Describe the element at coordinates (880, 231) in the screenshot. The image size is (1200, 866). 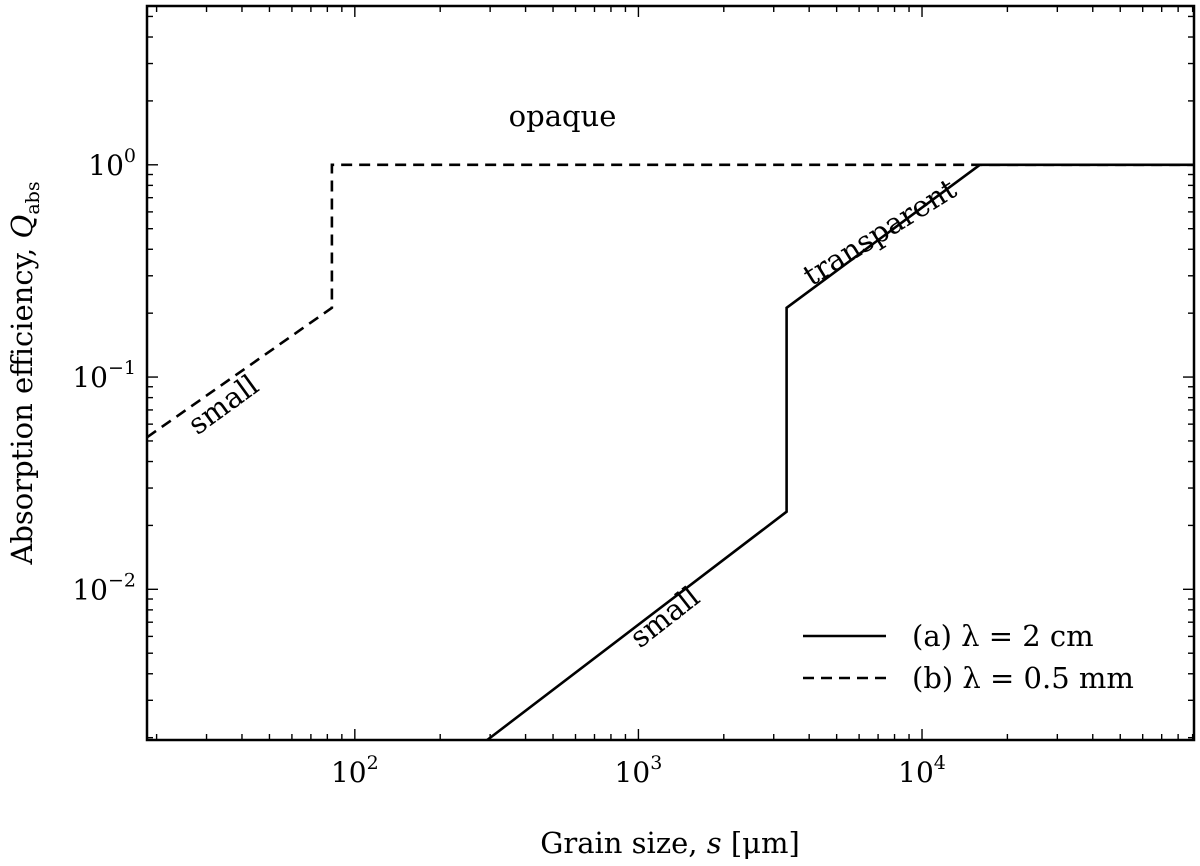
I see `annotation-transparent: transparent` at that location.